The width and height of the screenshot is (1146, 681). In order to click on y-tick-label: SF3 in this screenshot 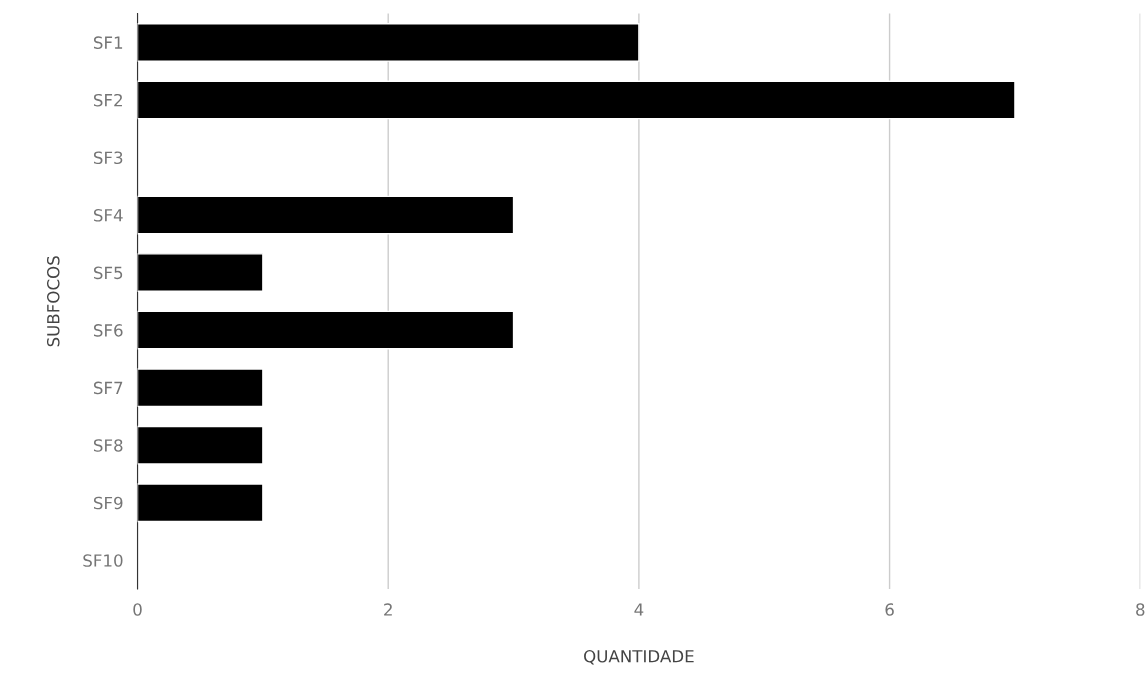, I will do `click(108, 158)`.